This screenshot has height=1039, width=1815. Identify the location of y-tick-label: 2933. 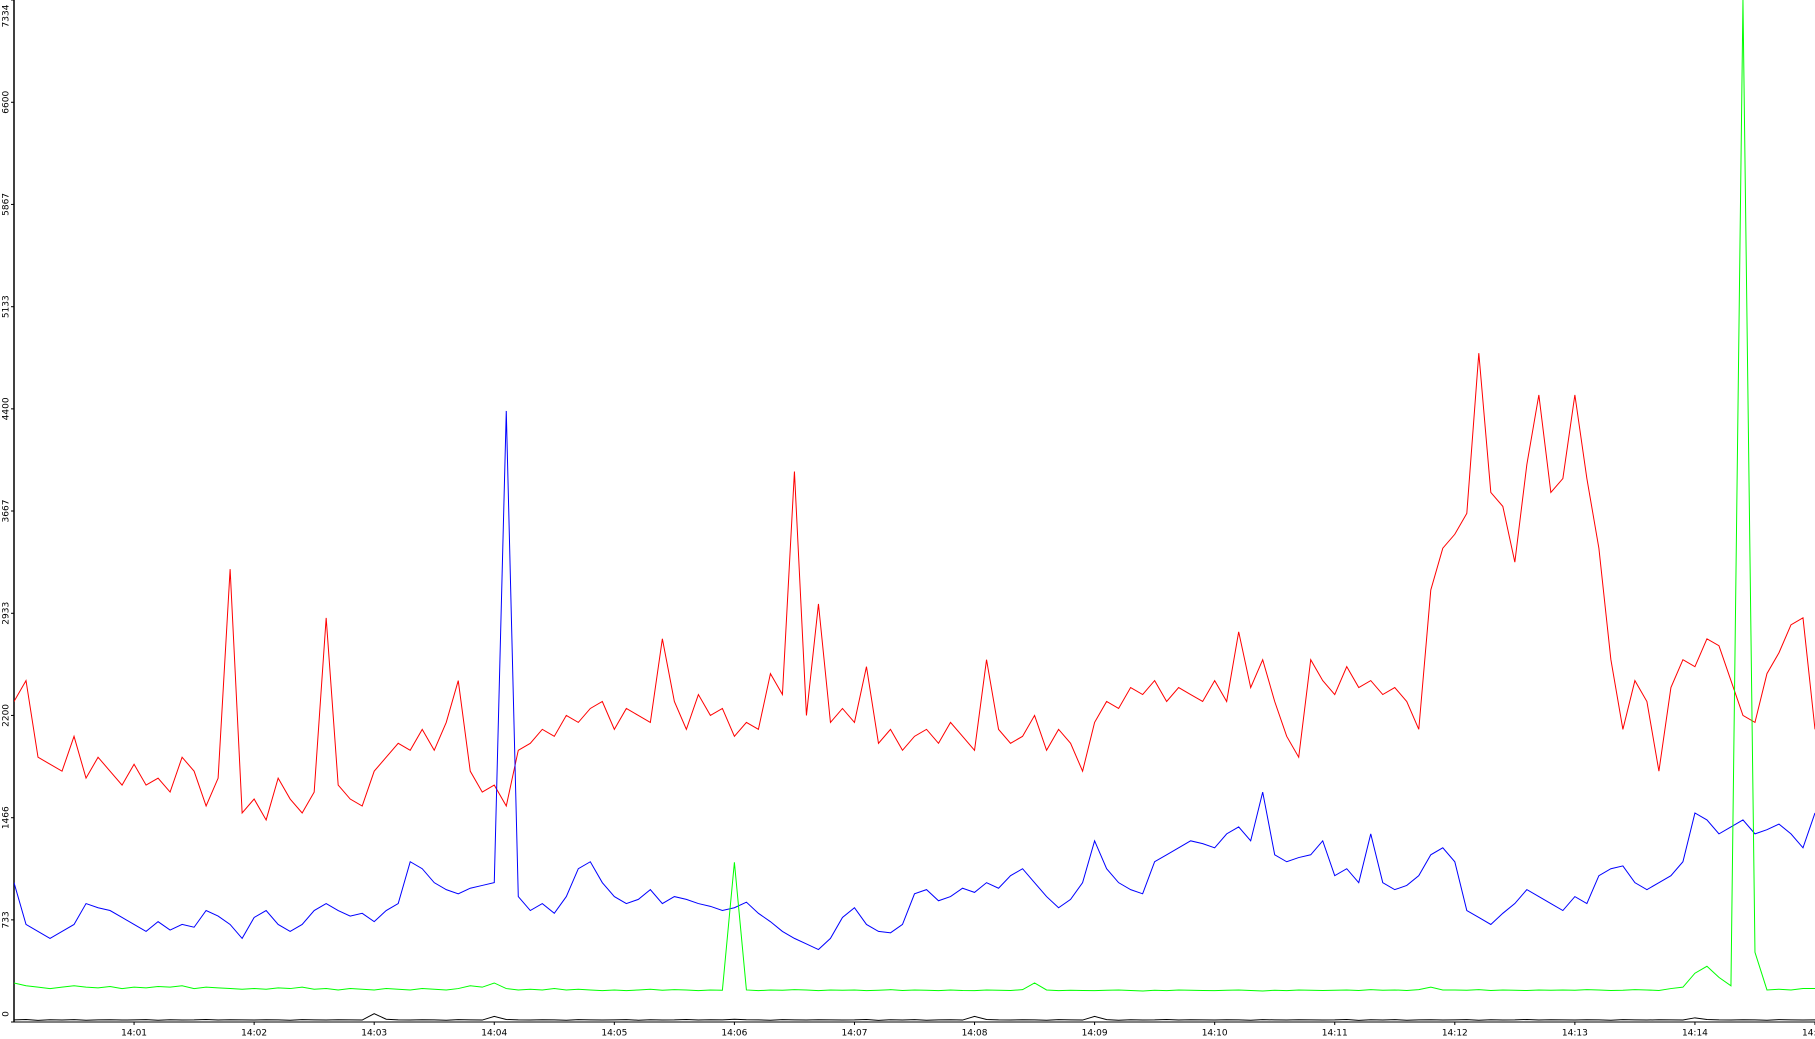
(7, 613).